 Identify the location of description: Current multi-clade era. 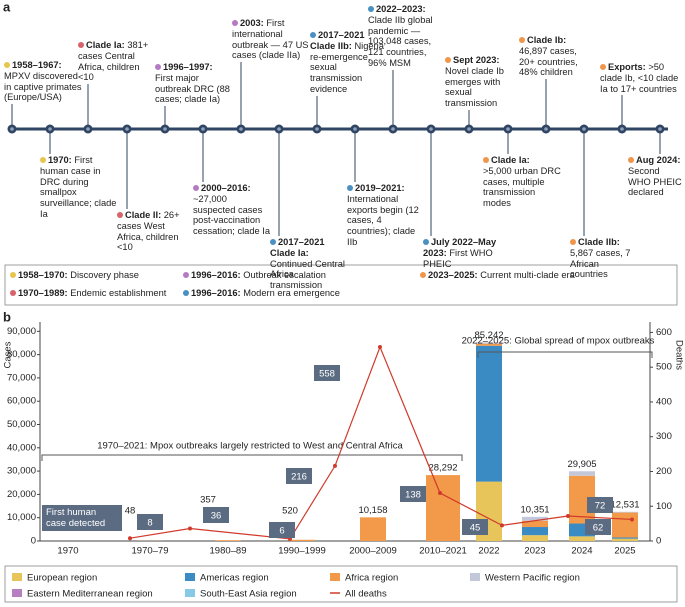
(527, 275).